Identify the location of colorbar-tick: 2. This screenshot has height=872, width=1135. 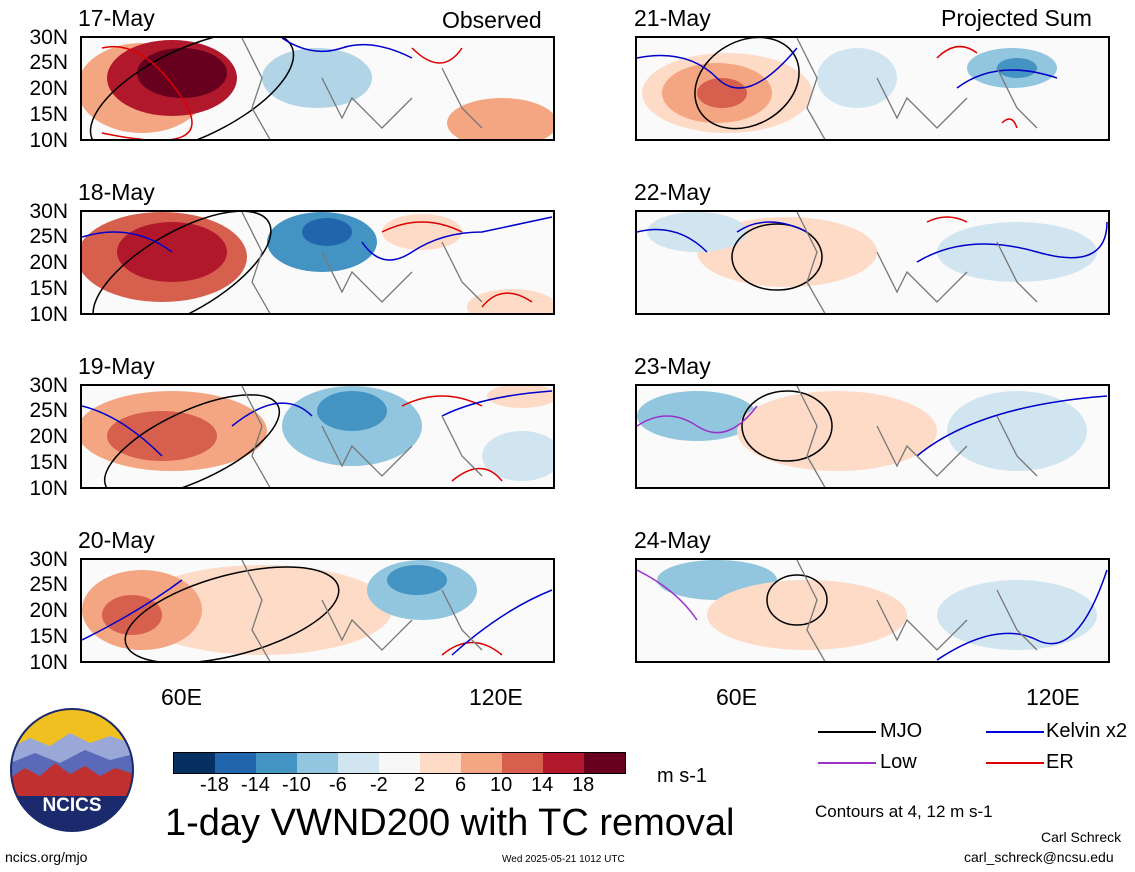
(420, 785).